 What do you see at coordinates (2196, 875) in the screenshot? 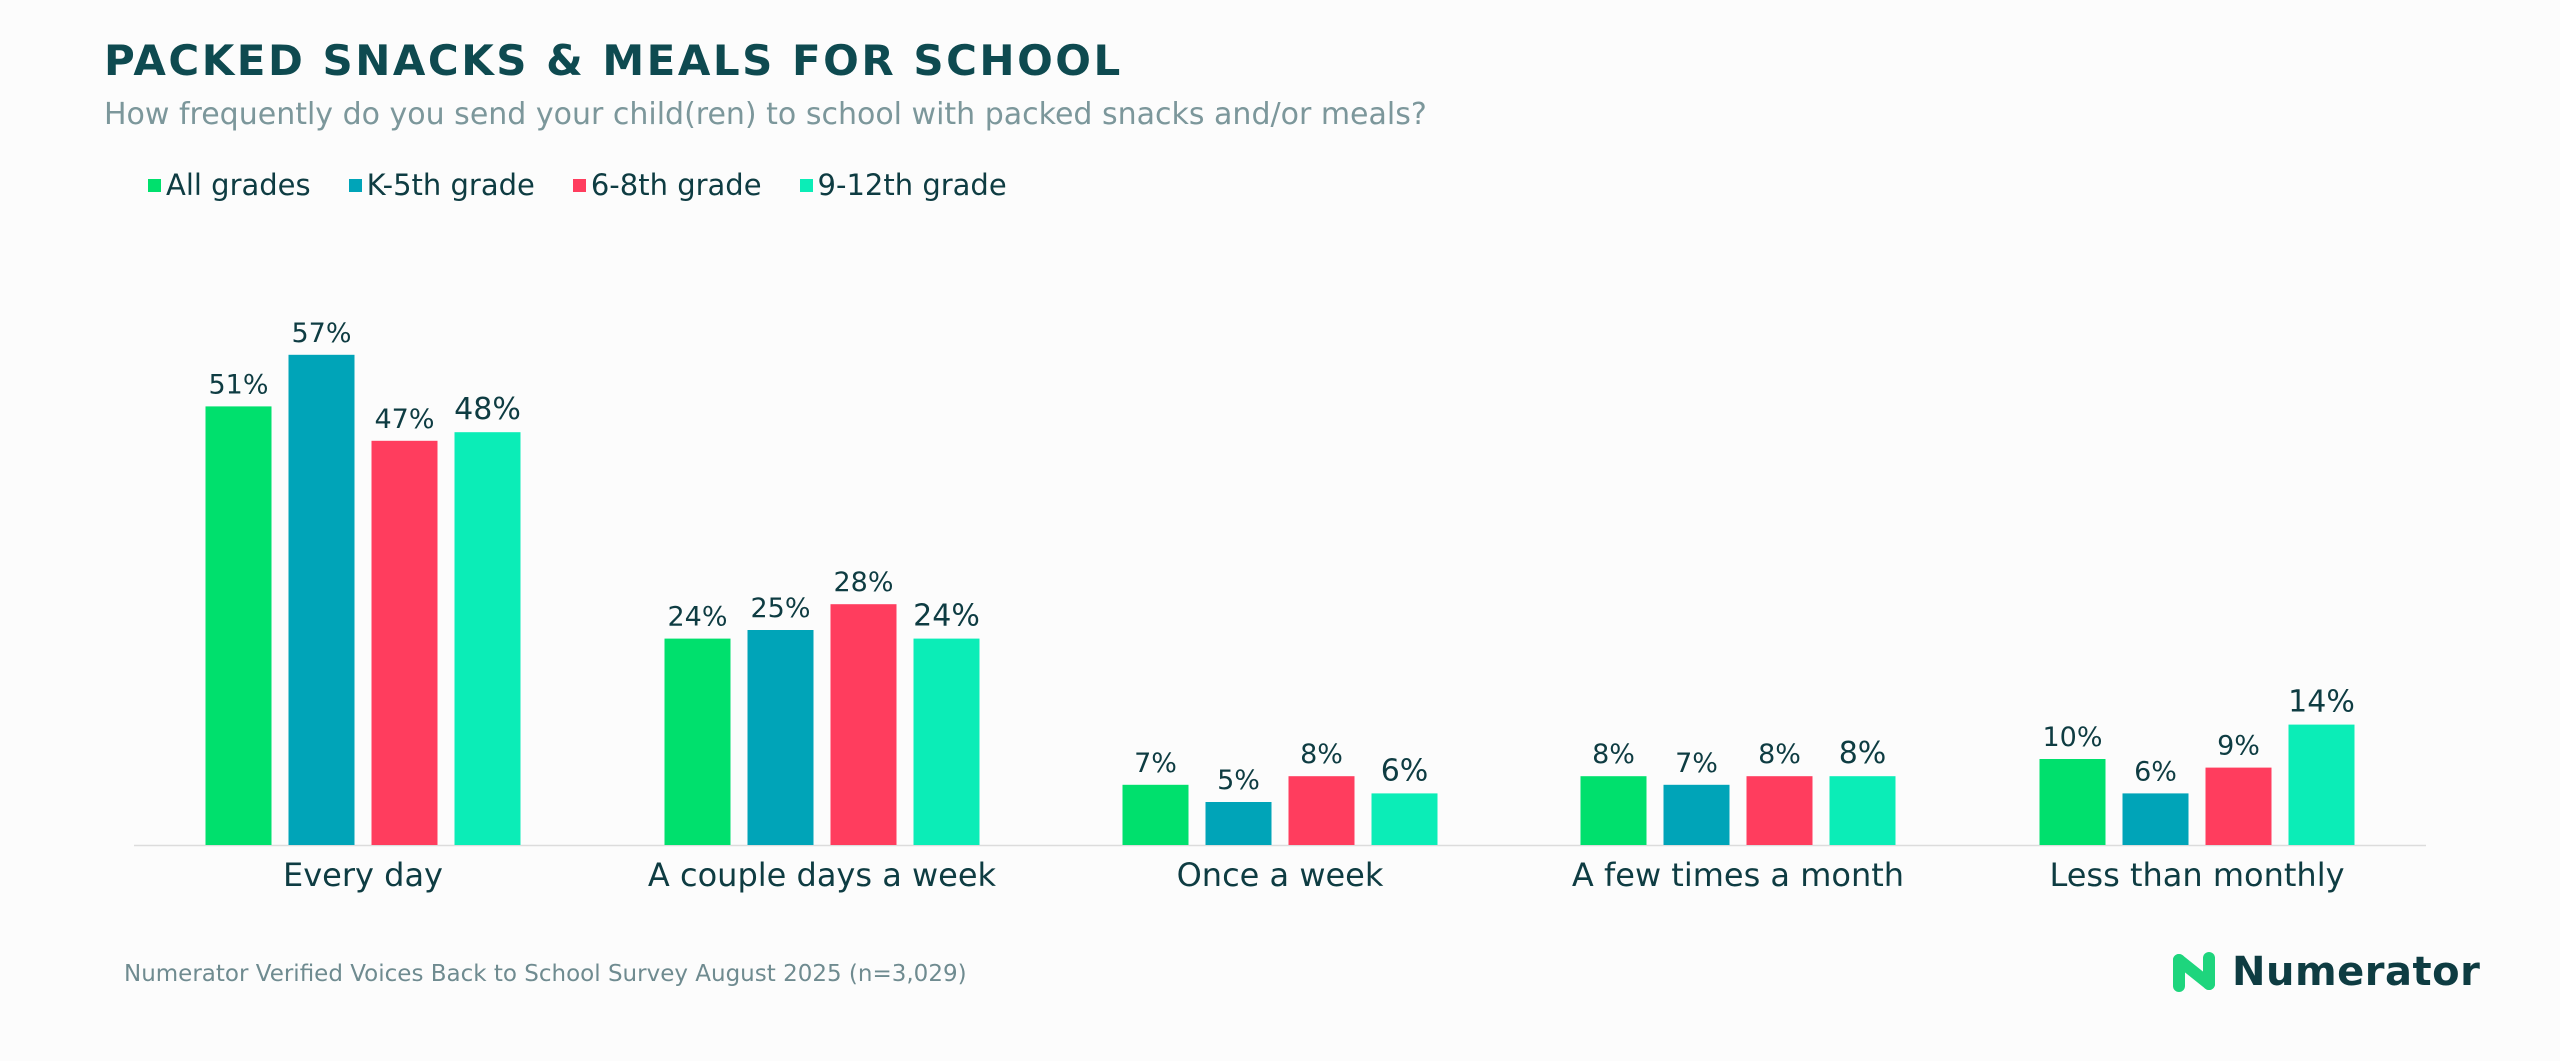
I see `category-label: Less than monthly` at bounding box center [2196, 875].